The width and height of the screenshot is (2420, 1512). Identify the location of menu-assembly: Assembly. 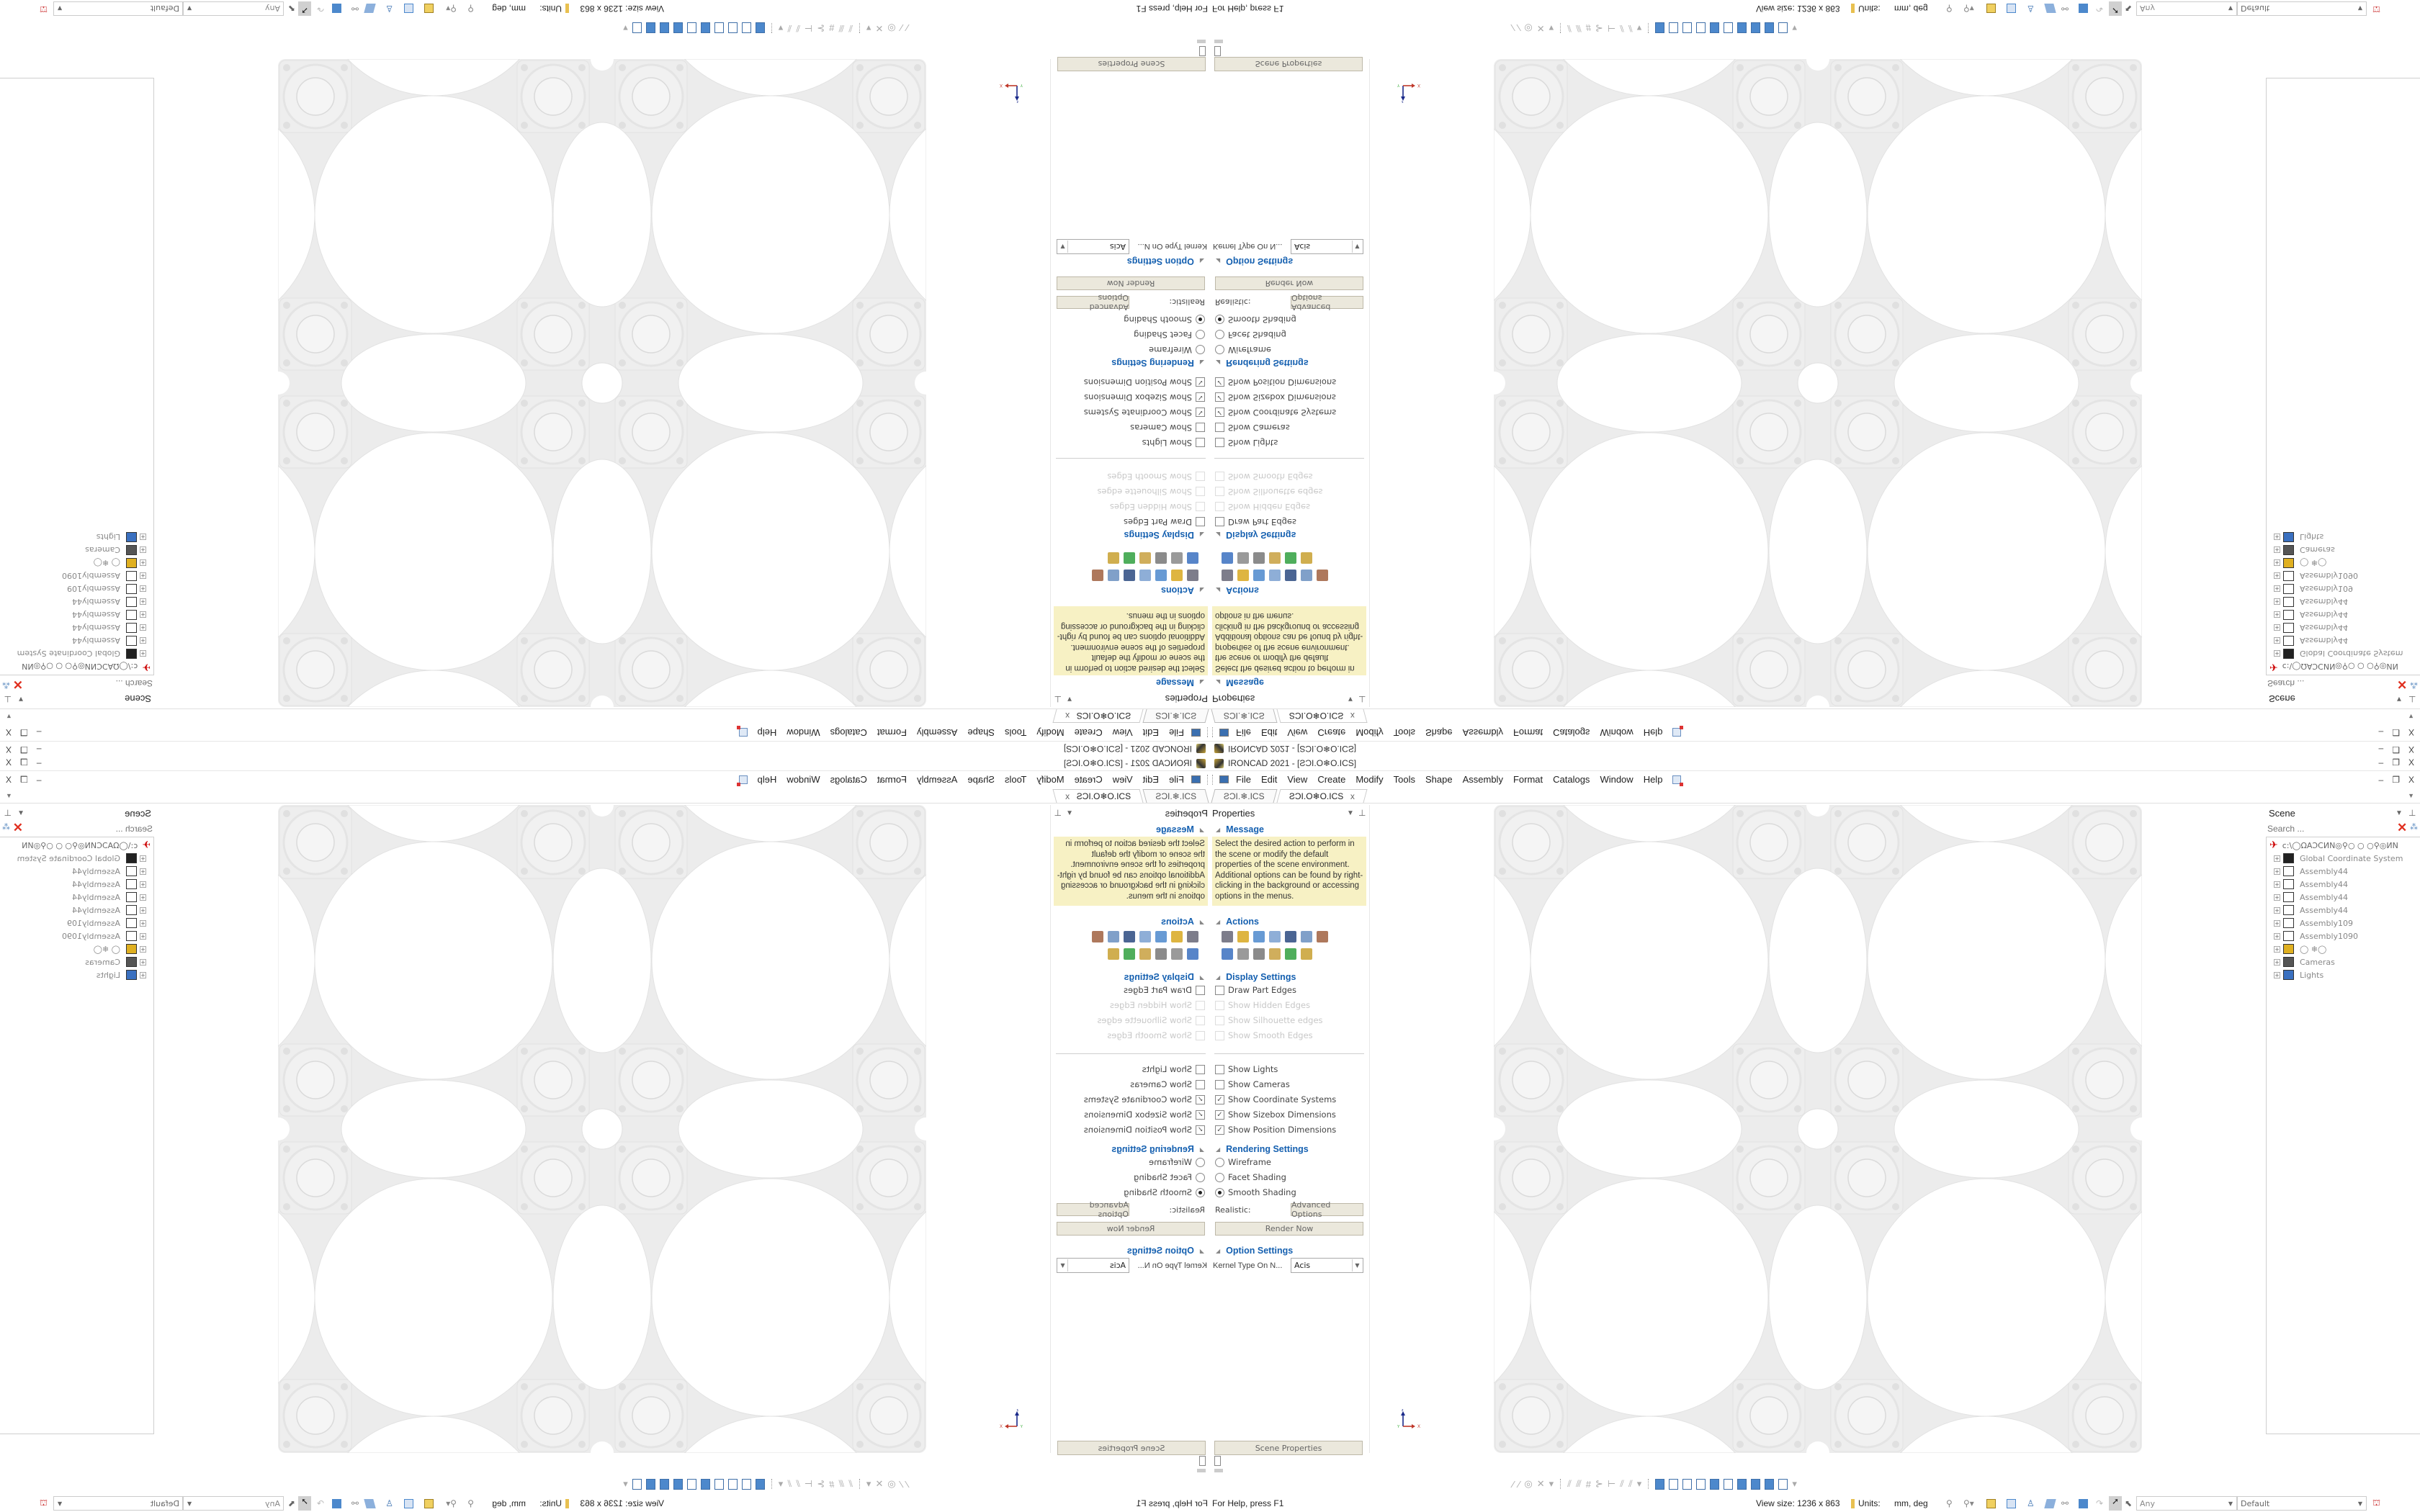
(1483, 779).